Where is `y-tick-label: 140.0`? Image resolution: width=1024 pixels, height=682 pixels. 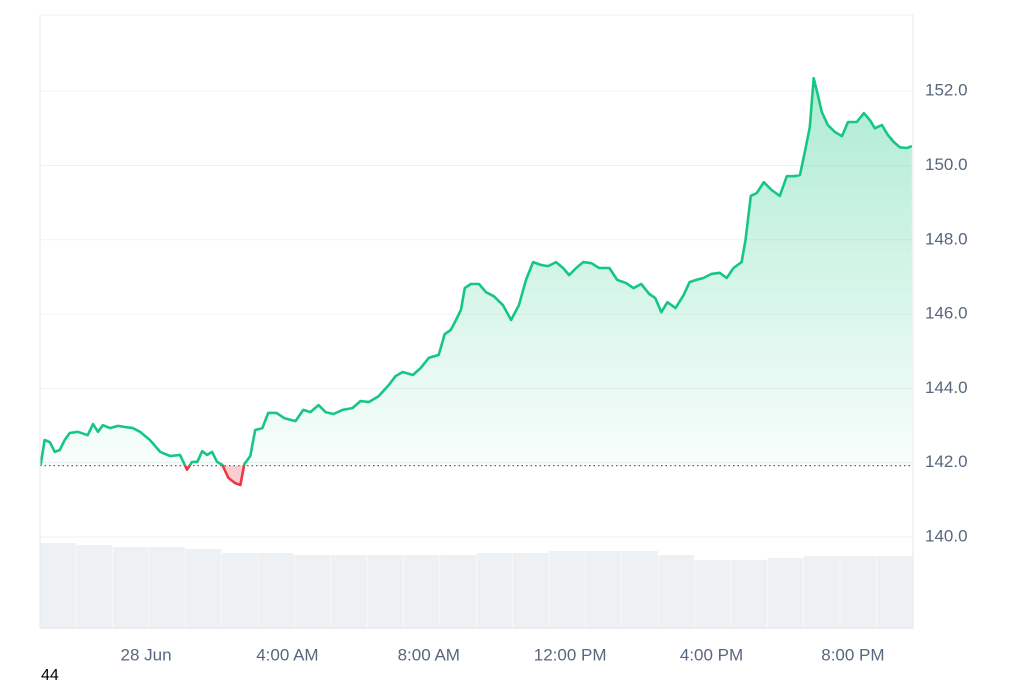 y-tick-label: 140.0 is located at coordinates (946, 535).